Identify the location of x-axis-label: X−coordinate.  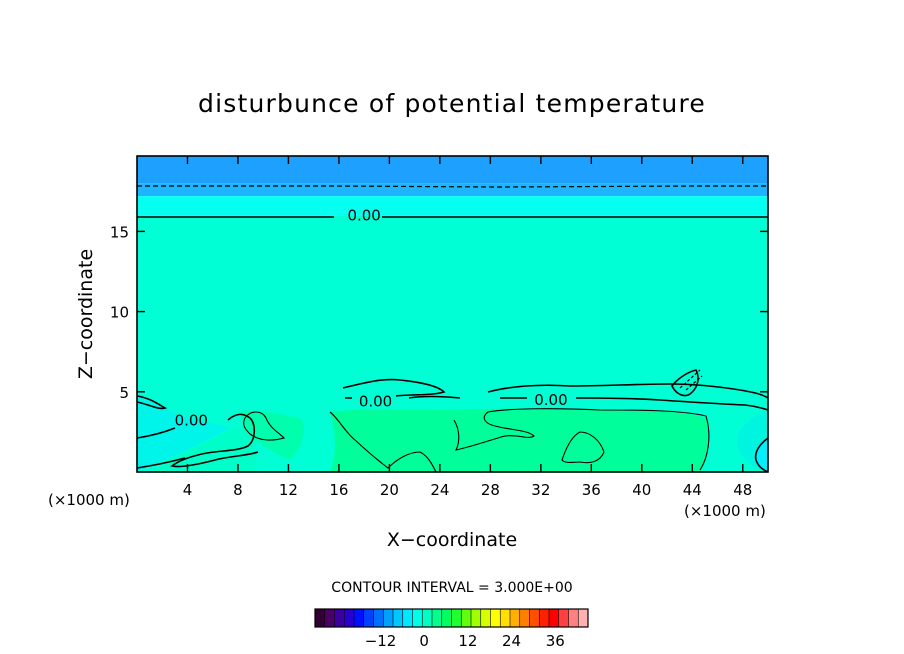
(452, 540).